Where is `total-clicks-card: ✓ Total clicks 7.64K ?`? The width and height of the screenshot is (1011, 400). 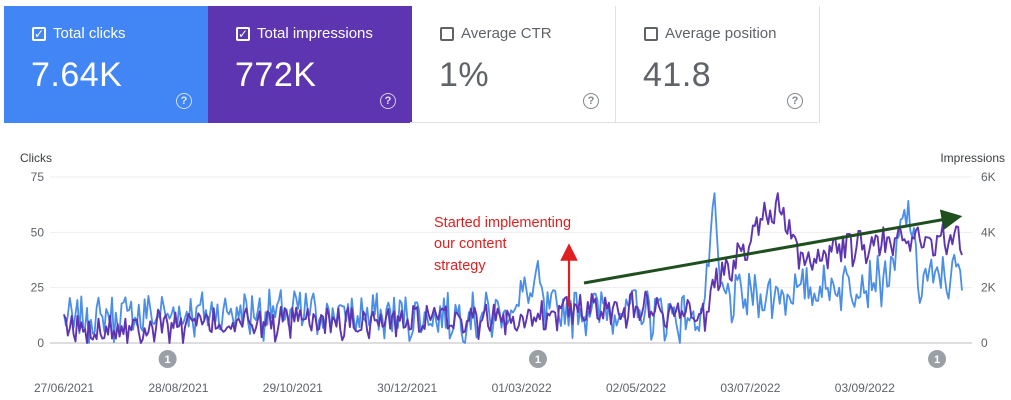 total-clicks-card: ✓ Total clicks 7.64K ? is located at coordinates (106, 64).